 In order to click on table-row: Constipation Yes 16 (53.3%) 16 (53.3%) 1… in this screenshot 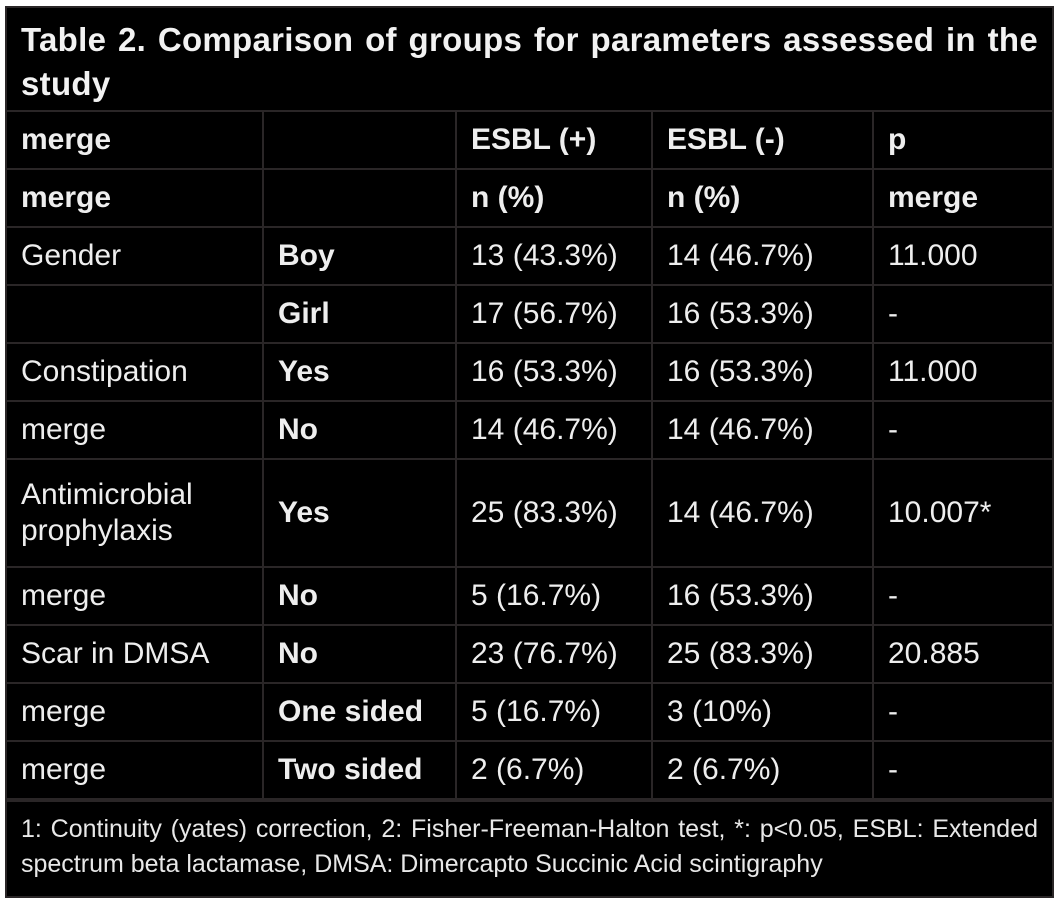, I will do `click(529, 372)`.